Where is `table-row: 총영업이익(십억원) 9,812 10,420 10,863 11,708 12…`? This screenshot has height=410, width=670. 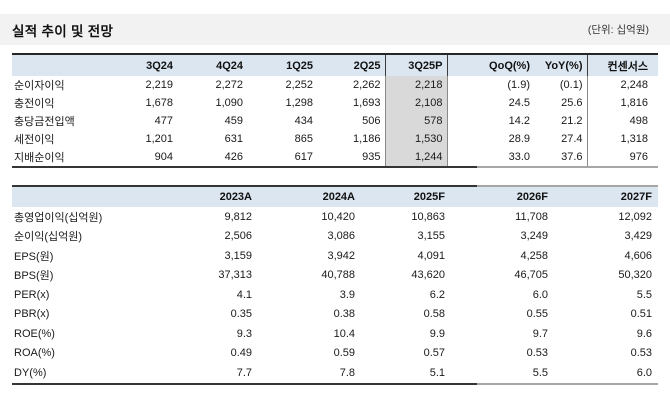 table-row: 총영업이익(십억원) 9,812 10,420 10,863 11,708 12… is located at coordinates (335, 217).